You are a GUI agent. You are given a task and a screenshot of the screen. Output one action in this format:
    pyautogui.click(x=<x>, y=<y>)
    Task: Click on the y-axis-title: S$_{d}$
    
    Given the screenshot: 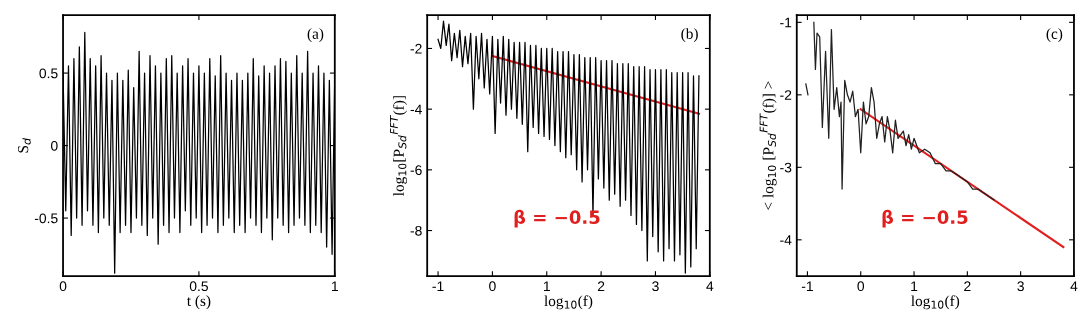 What is the action you would take?
    pyautogui.click(x=24, y=145)
    